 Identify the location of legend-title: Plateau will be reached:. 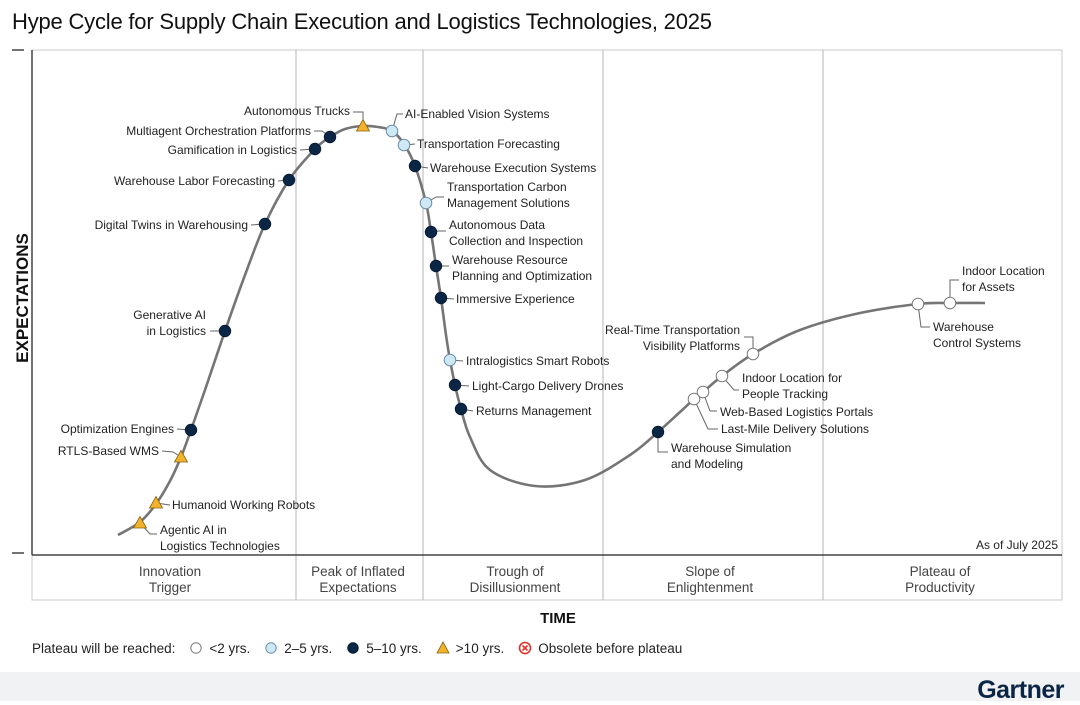
(104, 648).